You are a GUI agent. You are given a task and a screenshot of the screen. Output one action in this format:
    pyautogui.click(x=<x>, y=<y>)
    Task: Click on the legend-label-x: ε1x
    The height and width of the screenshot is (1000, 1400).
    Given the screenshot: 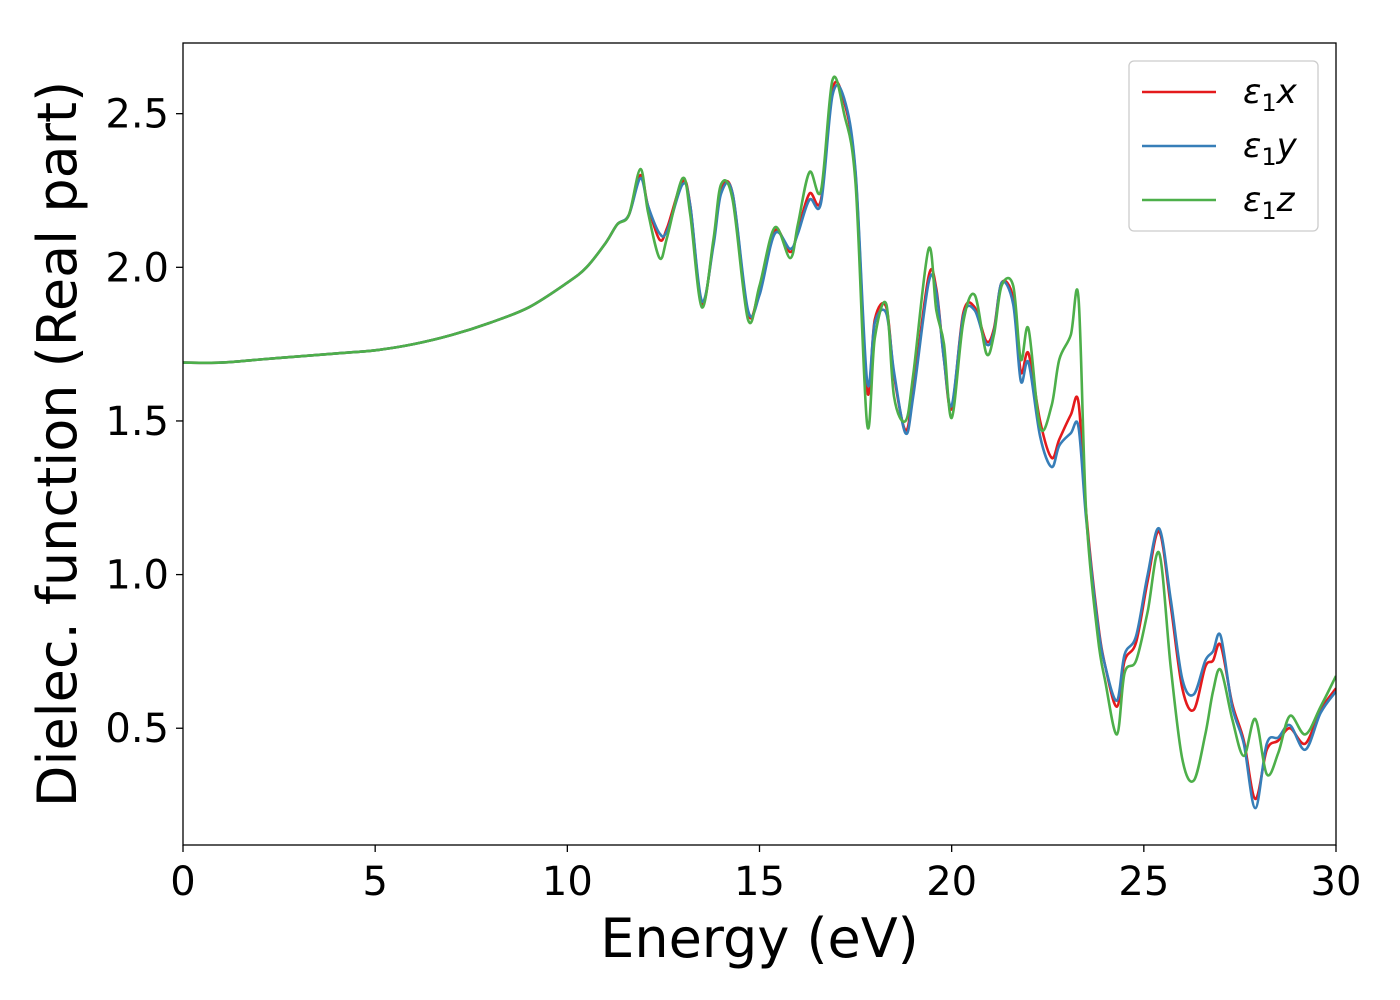 What is the action you would take?
    pyautogui.click(x=1270, y=94)
    